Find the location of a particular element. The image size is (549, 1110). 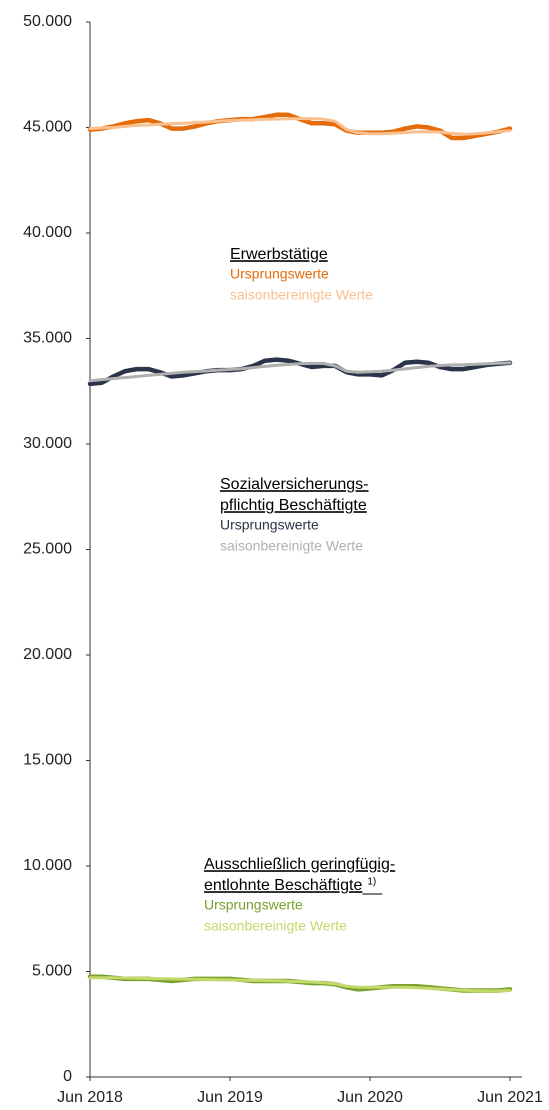

legend-title: pflichtig Beschäftigte is located at coordinates (293, 505).